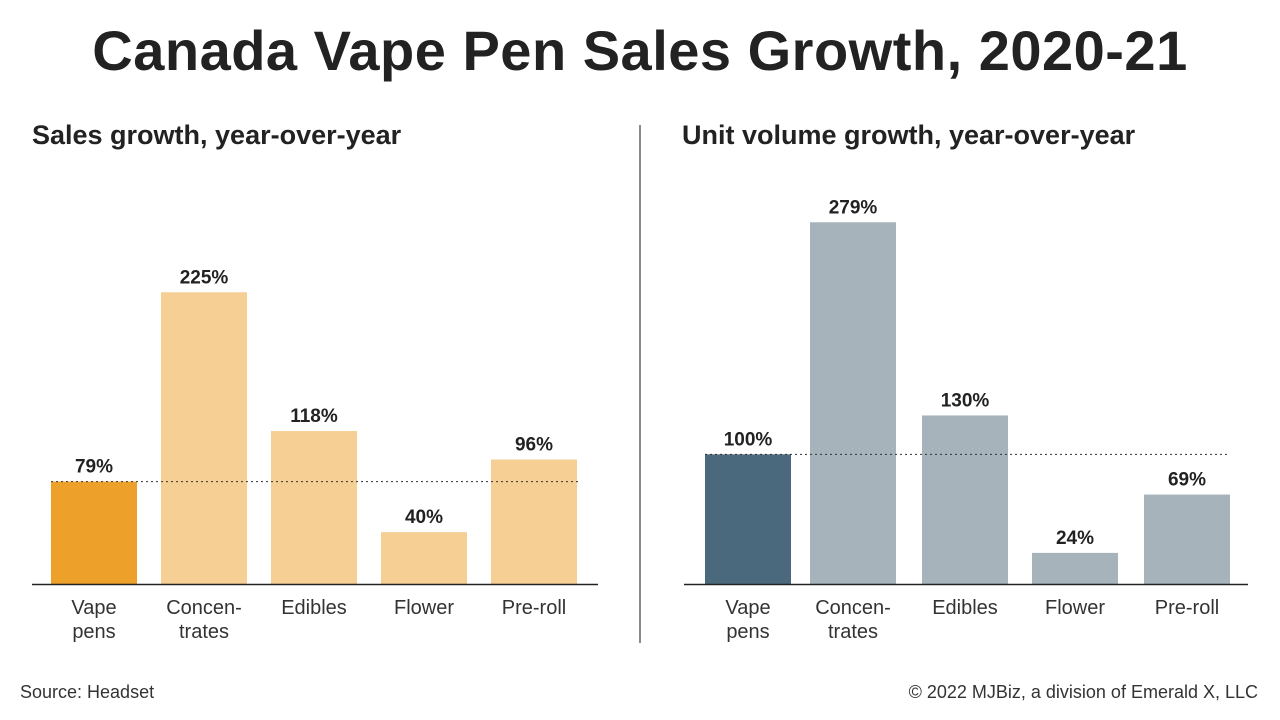 The height and width of the screenshot is (720, 1280). I want to click on right-panel-title: Unit volume growth, year-over-year, so click(909, 135).